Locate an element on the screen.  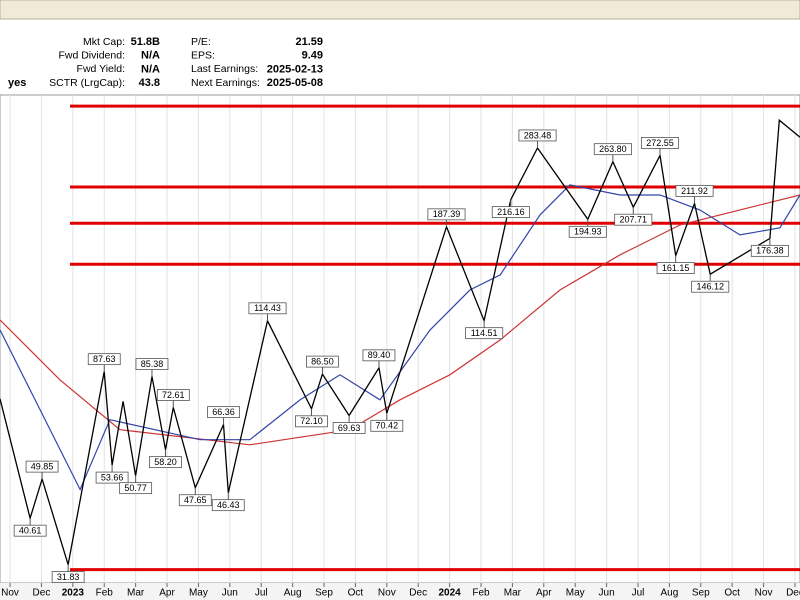
annotation-label: 216.16 is located at coordinates (511, 212).